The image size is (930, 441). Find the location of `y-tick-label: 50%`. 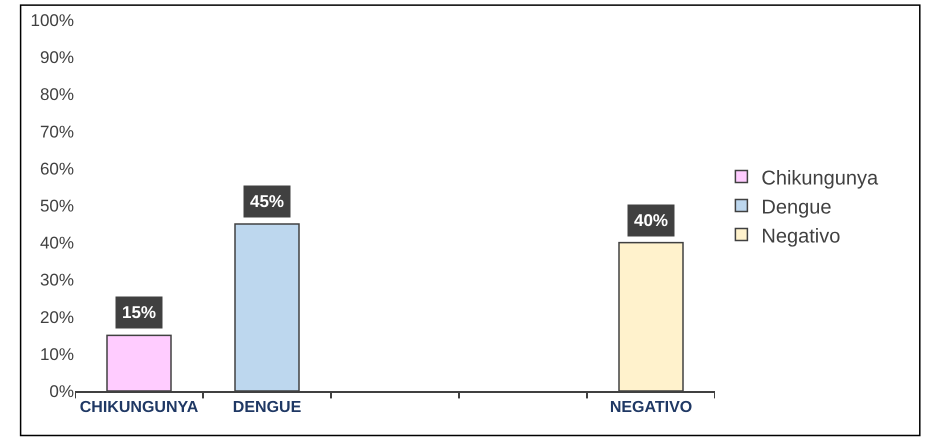

y-tick-label: 50% is located at coordinates (57, 206).